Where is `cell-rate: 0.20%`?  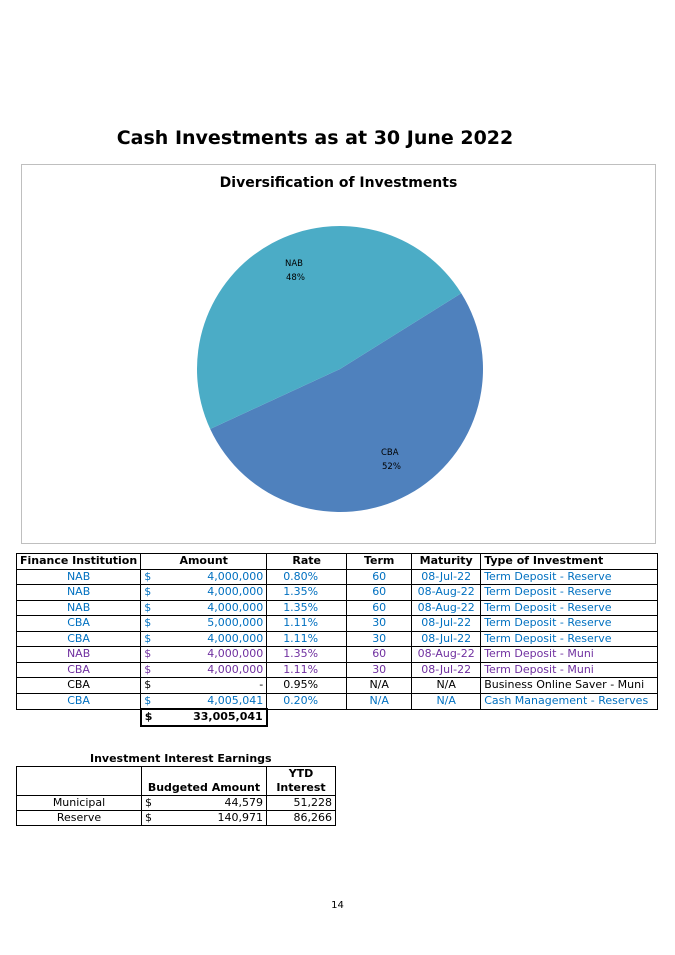
cell-rate: 0.20% is located at coordinates (307, 701).